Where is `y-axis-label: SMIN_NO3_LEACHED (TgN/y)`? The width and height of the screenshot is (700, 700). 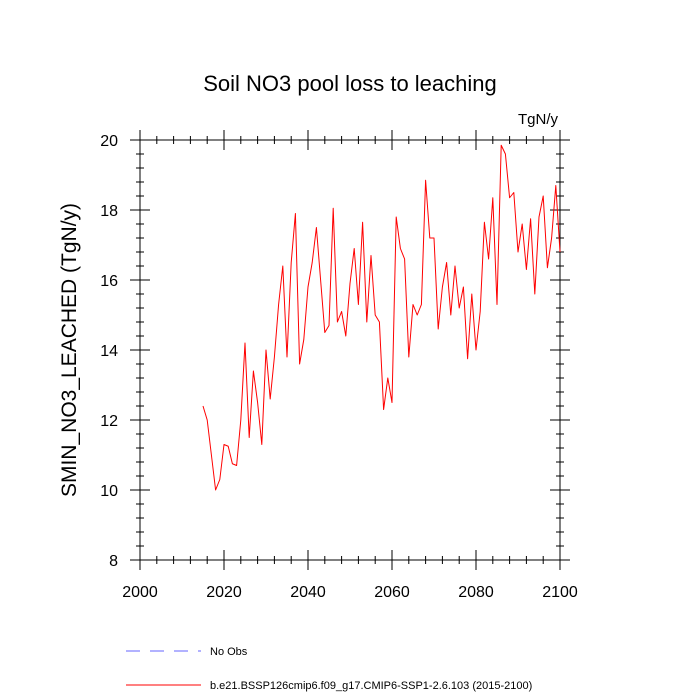 y-axis-label: SMIN_NO3_LEACHED (TgN/y) is located at coordinates (69, 350).